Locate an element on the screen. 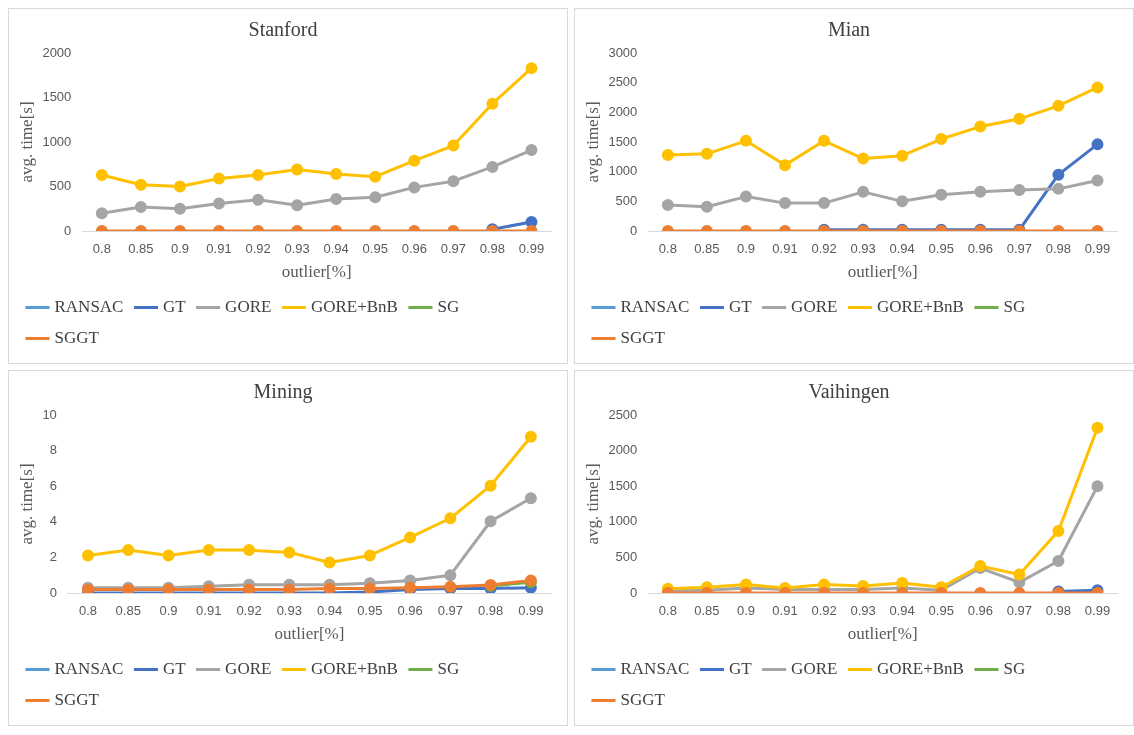 The image size is (1134, 735). y-tick-label: 6 is located at coordinates (53, 485).